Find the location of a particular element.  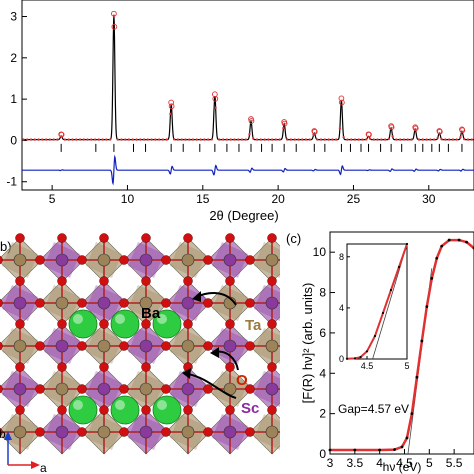

tauc-y-tick-label: 6 is located at coordinates (322, 333).